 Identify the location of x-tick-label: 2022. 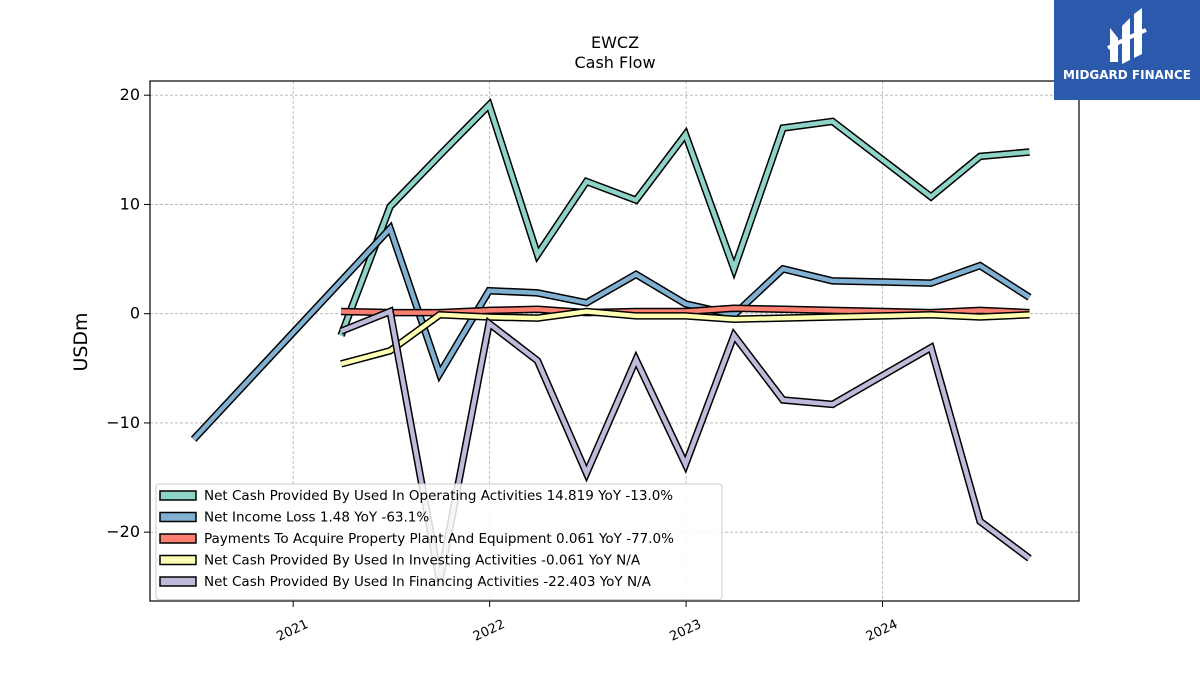
(489, 631).